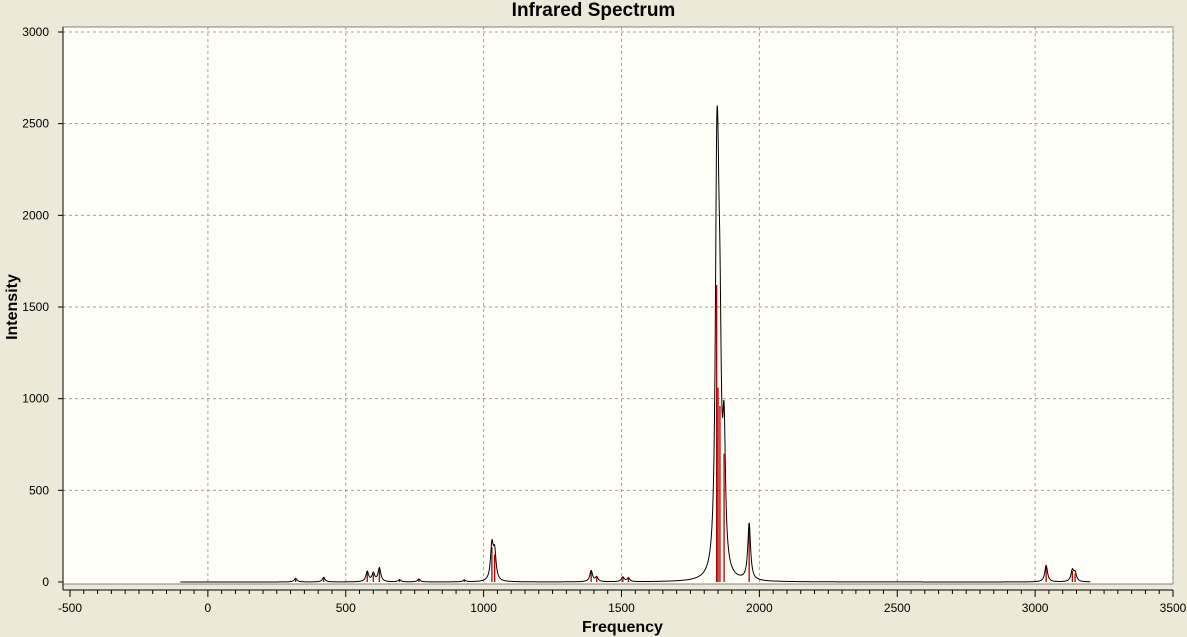 This screenshot has width=1187, height=637. I want to click on y-tick-label: 2000, so click(35, 215).